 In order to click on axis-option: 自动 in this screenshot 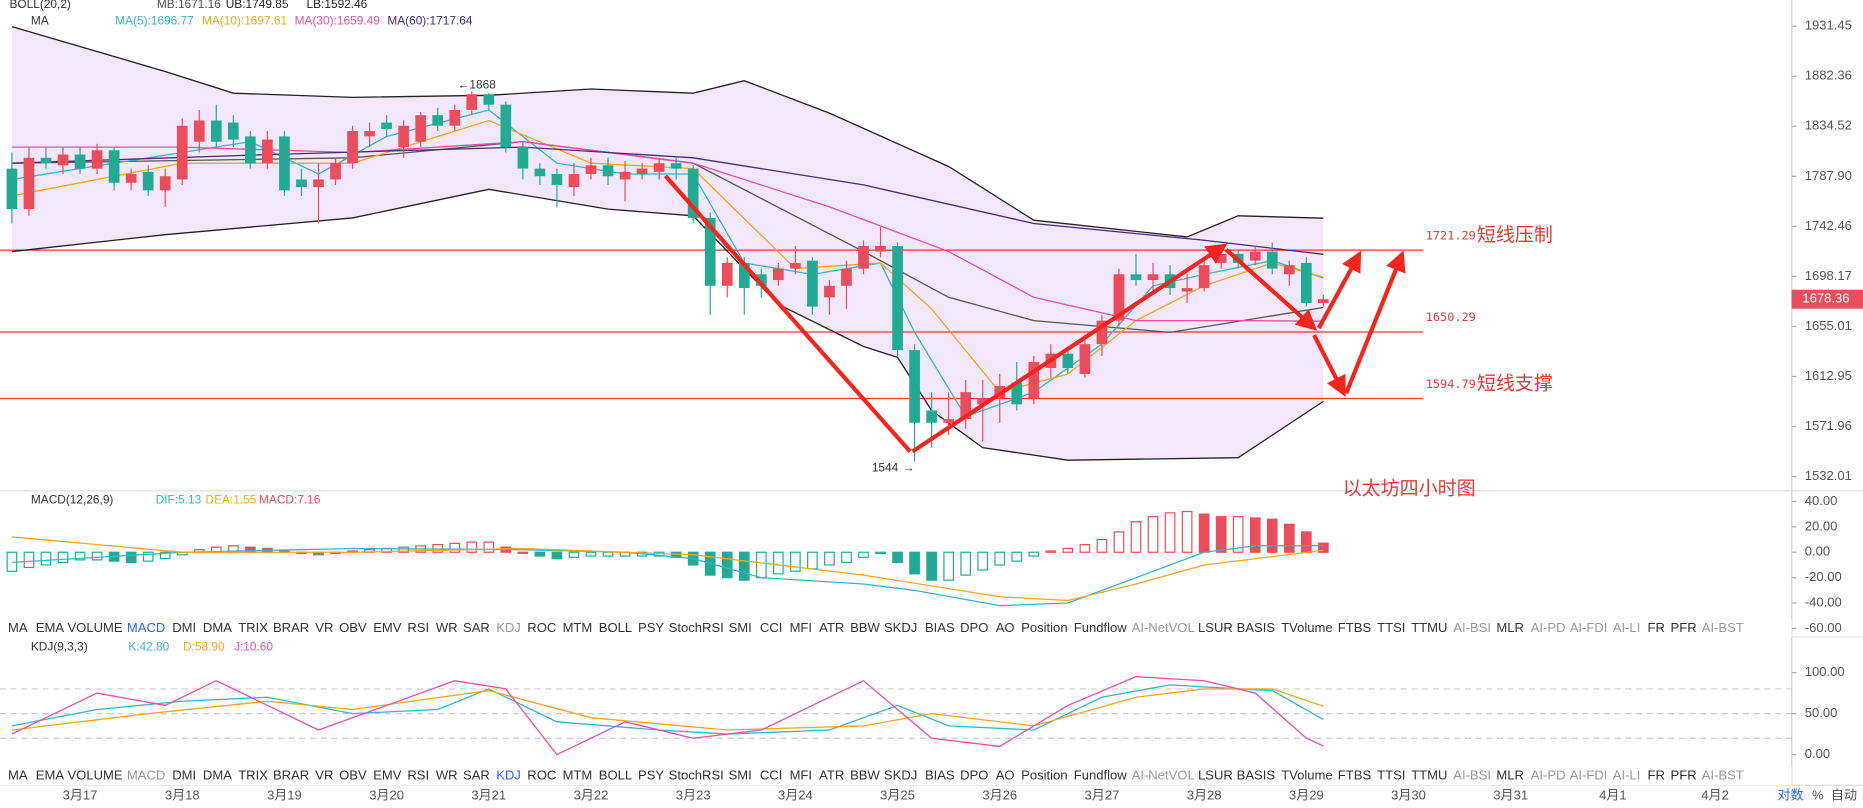, I will do `click(1844, 795)`.